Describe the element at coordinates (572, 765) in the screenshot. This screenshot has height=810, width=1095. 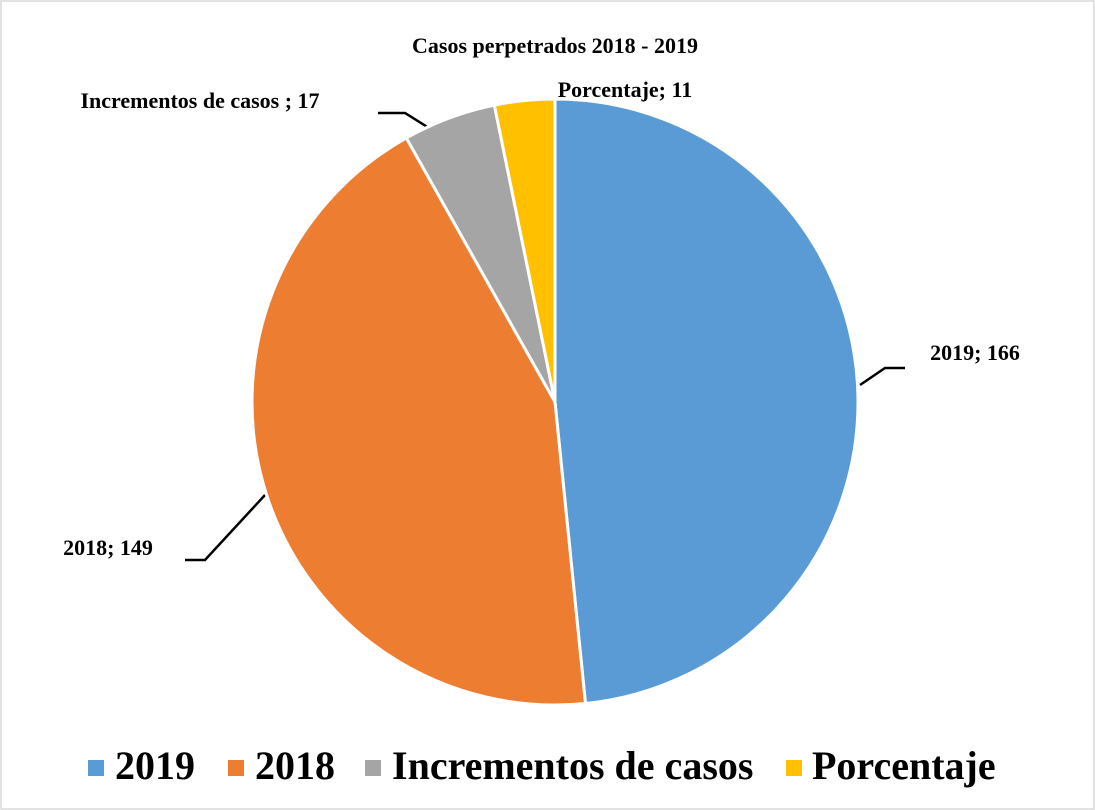
I see `legend-label: Incrementos de casos` at that location.